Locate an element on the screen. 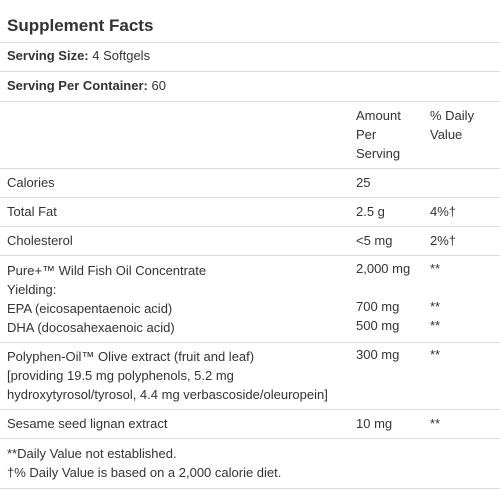  nutrient-amount: 2.5 g is located at coordinates (370, 211).